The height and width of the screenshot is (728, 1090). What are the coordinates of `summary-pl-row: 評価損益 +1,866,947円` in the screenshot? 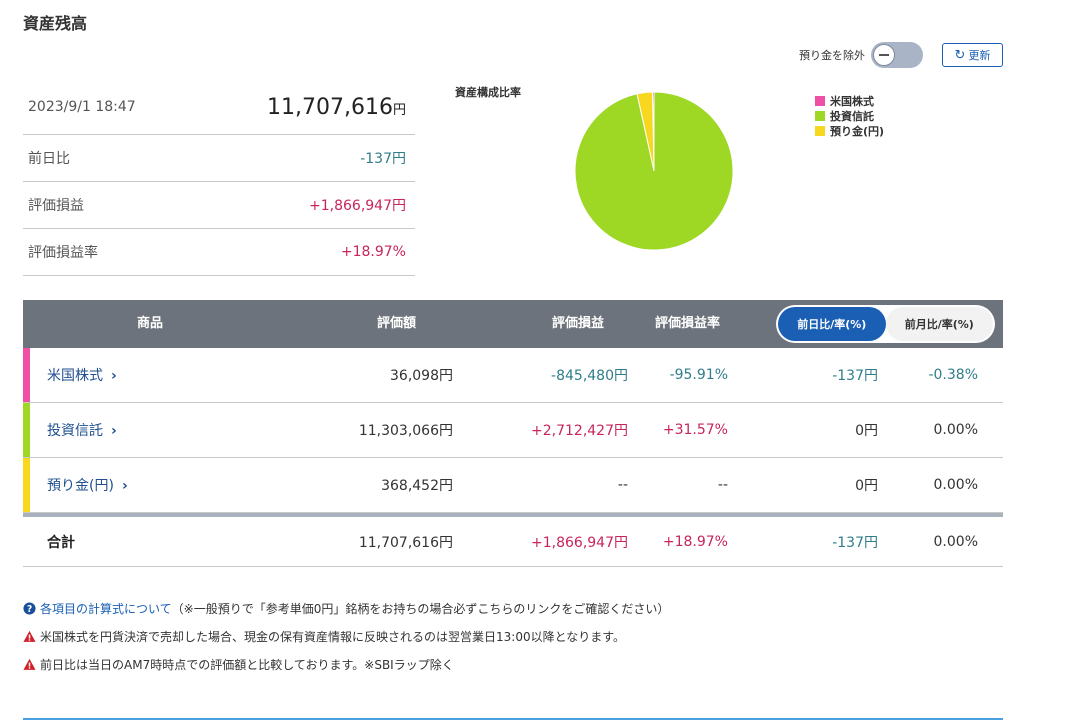 It's located at (219, 205).